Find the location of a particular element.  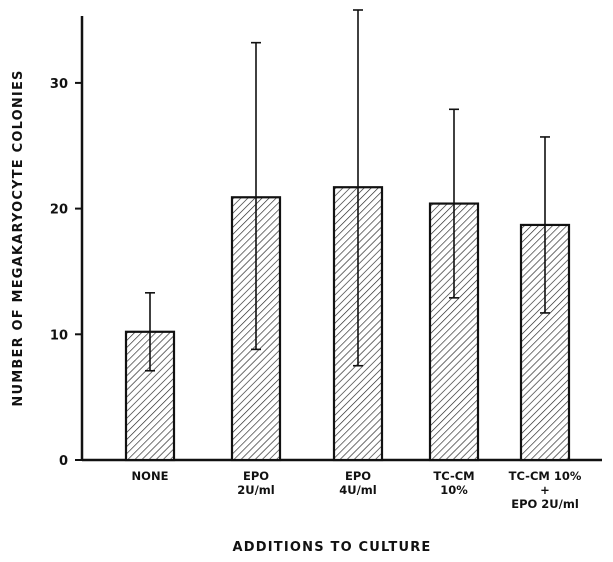

y-tick-label-3: 30 is located at coordinates (59, 84).